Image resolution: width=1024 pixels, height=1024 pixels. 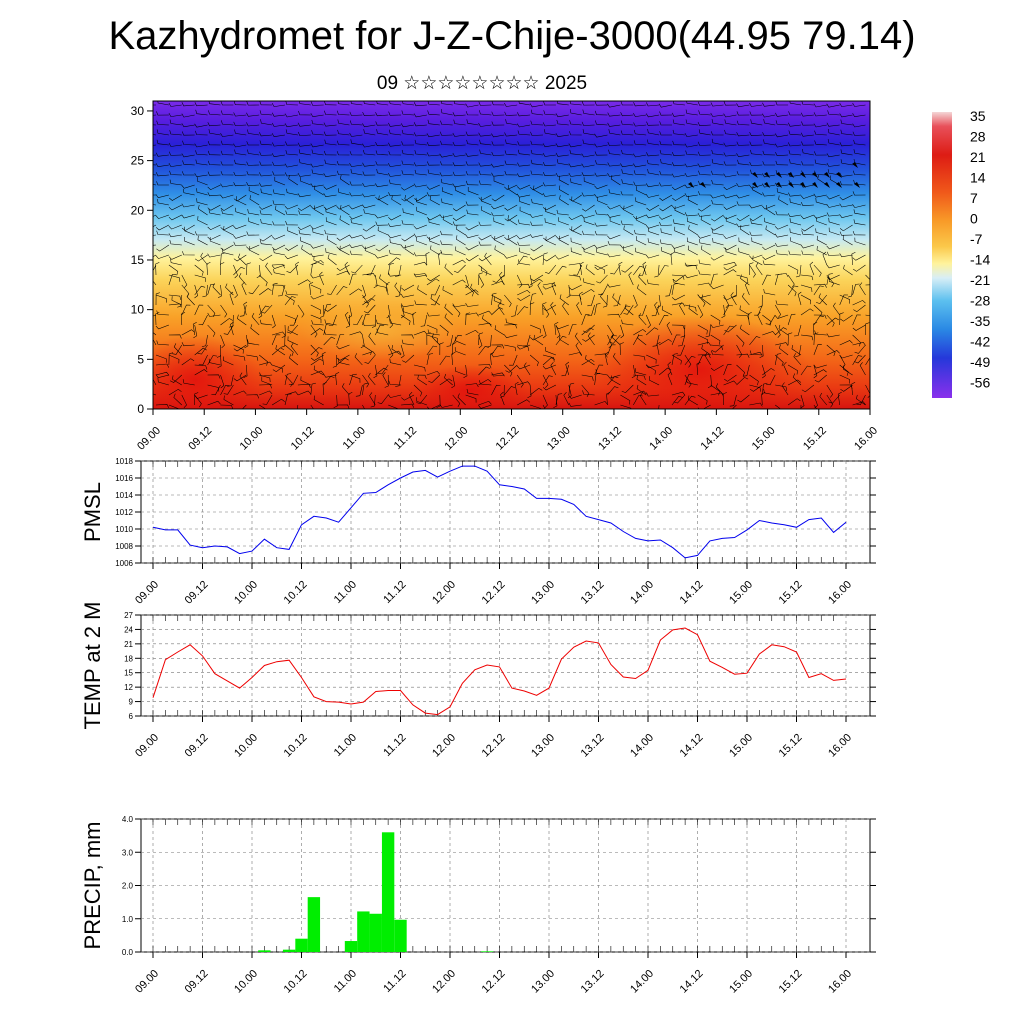 I want to click on y-tick-label: 1016, so click(x=124, y=478).